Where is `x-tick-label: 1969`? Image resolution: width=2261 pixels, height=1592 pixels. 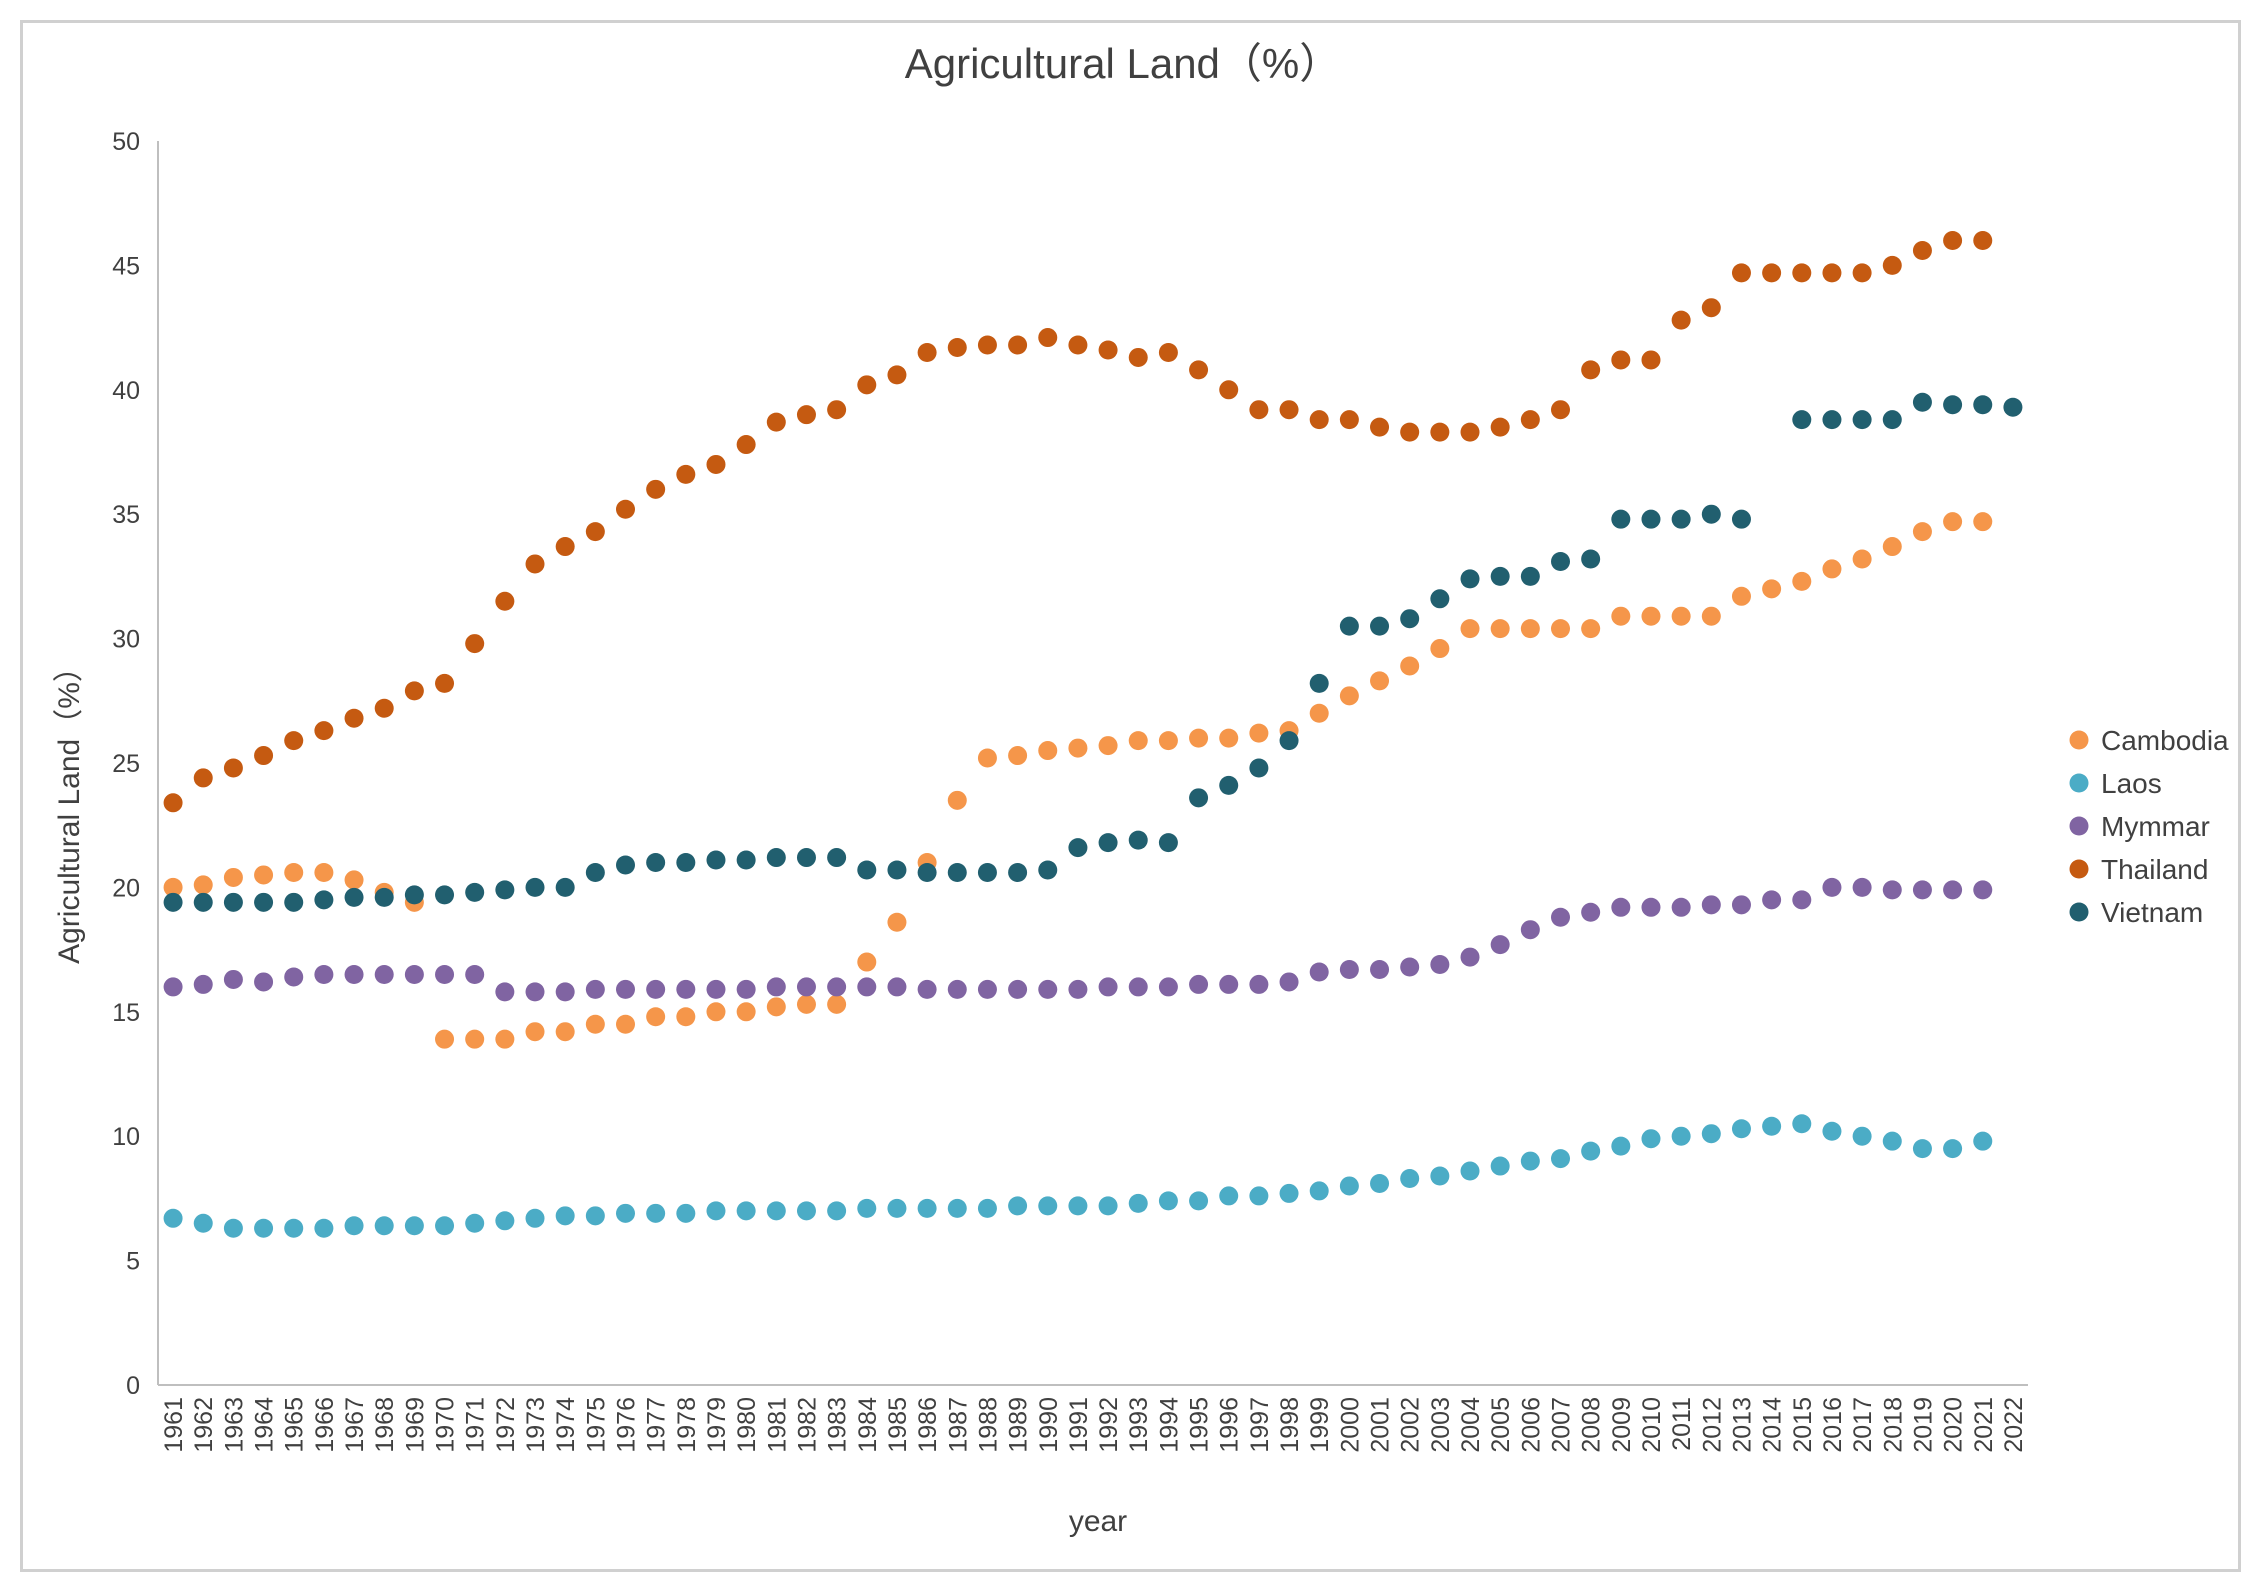 x-tick-label: 1969 is located at coordinates (415, 1425).